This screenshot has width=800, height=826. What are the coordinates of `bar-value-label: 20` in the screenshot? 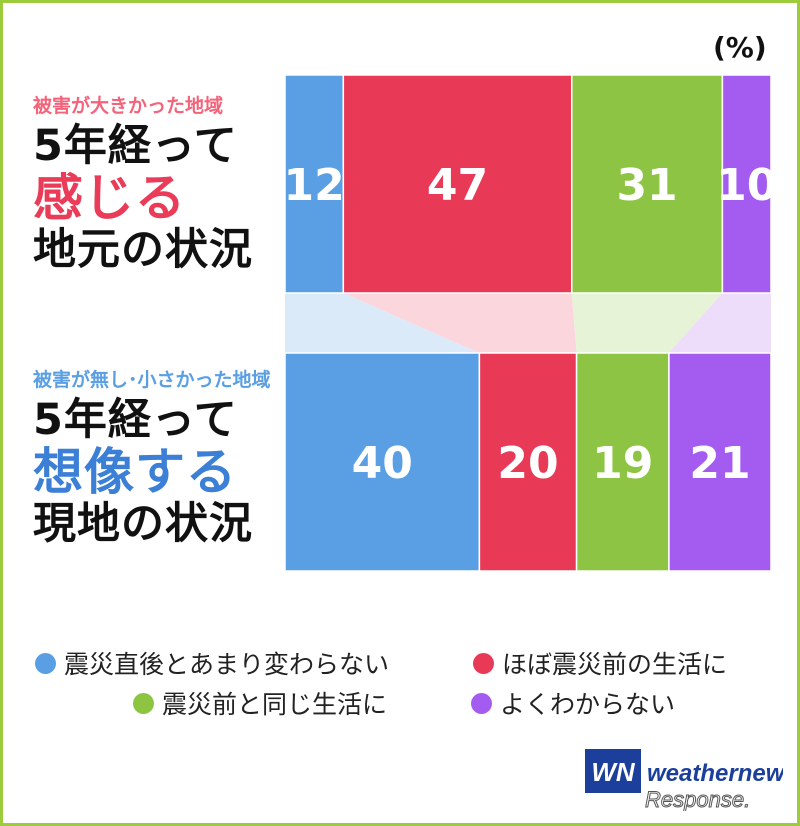 It's located at (527, 463).